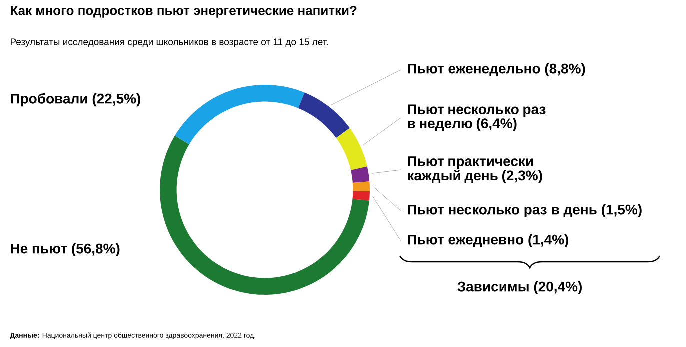 This screenshot has width=686, height=347. What do you see at coordinates (475, 170) in the screenshot?
I see `slice-label: Пьют практически каждый день (2,3%)` at bounding box center [475, 170].